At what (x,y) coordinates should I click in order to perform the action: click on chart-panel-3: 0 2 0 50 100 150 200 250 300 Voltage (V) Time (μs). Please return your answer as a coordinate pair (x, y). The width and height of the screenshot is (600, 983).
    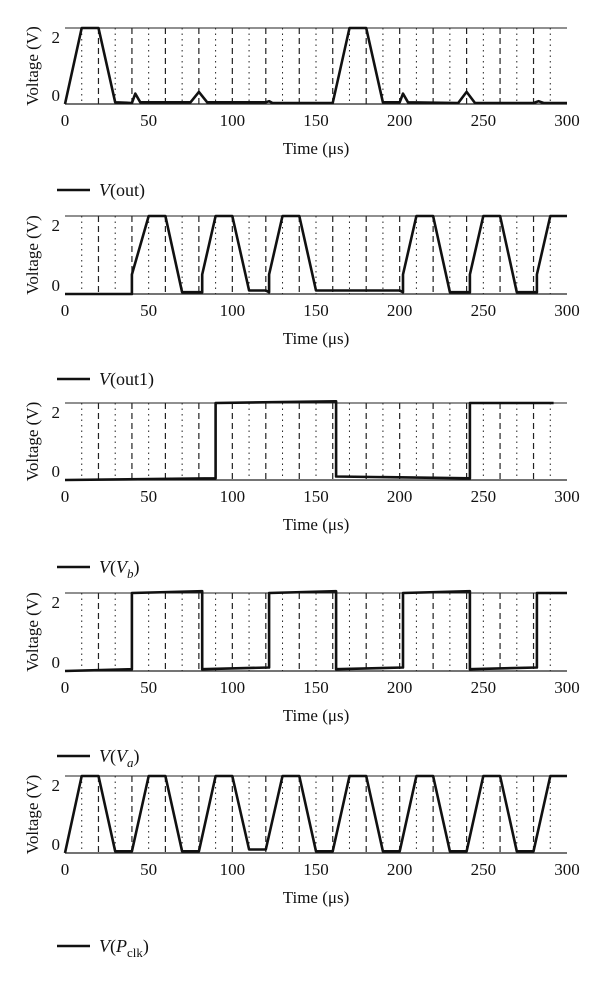
    Looking at the image, I should click on (301, 466).